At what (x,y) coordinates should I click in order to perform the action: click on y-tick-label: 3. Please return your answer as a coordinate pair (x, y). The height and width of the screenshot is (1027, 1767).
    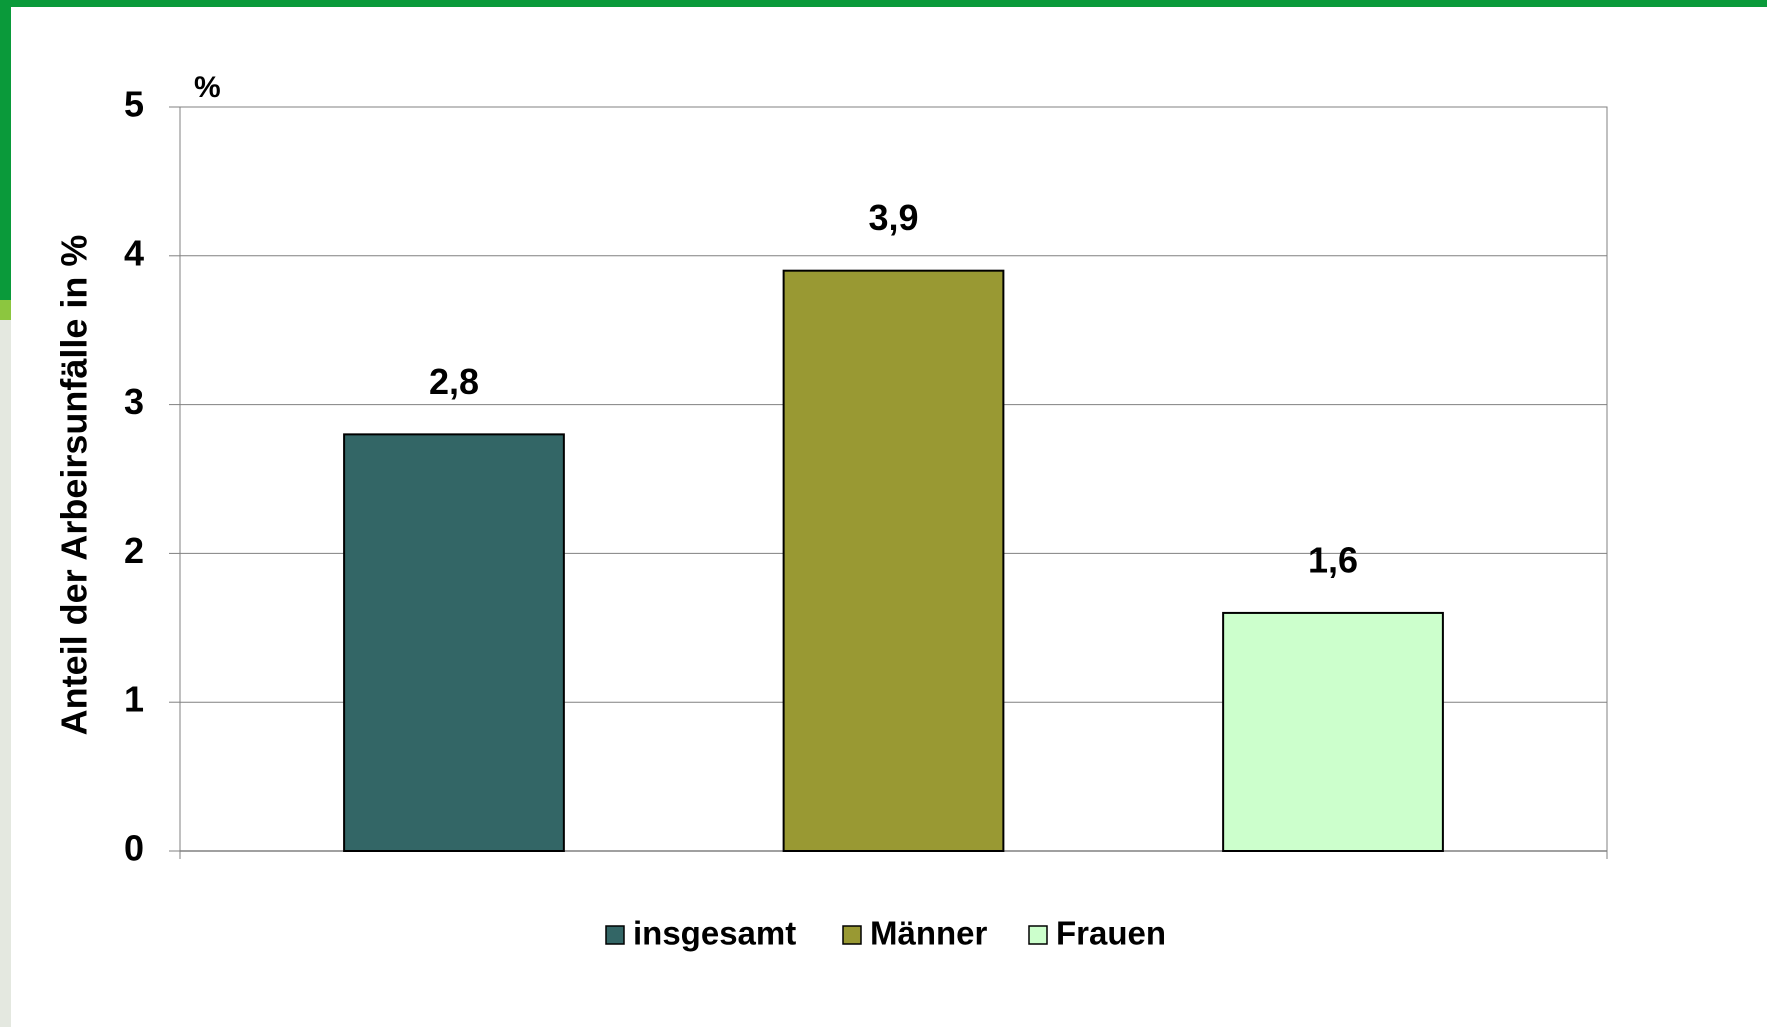
    Looking at the image, I should click on (134, 401).